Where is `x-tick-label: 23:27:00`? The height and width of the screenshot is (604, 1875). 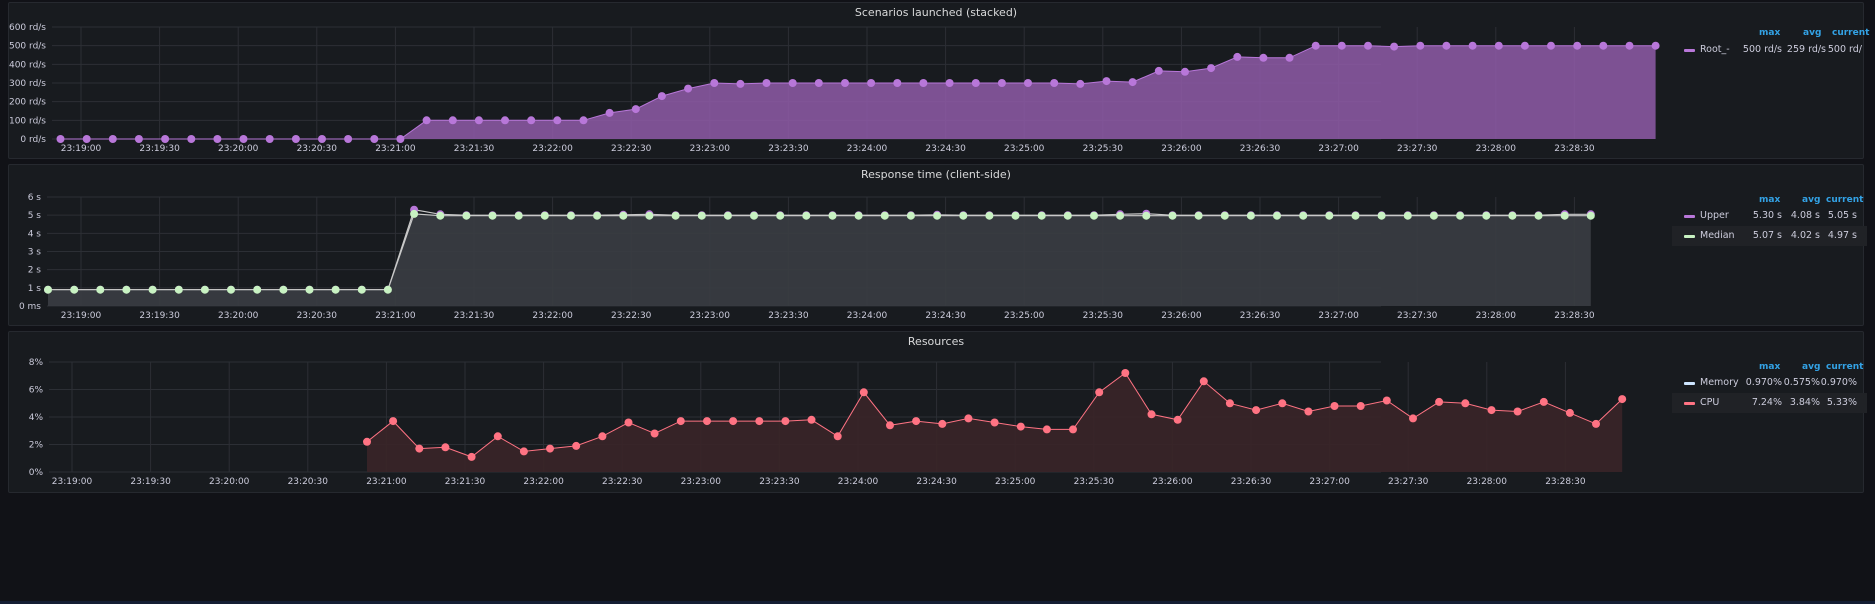
x-tick-label: 23:27:00 is located at coordinates (1338, 149).